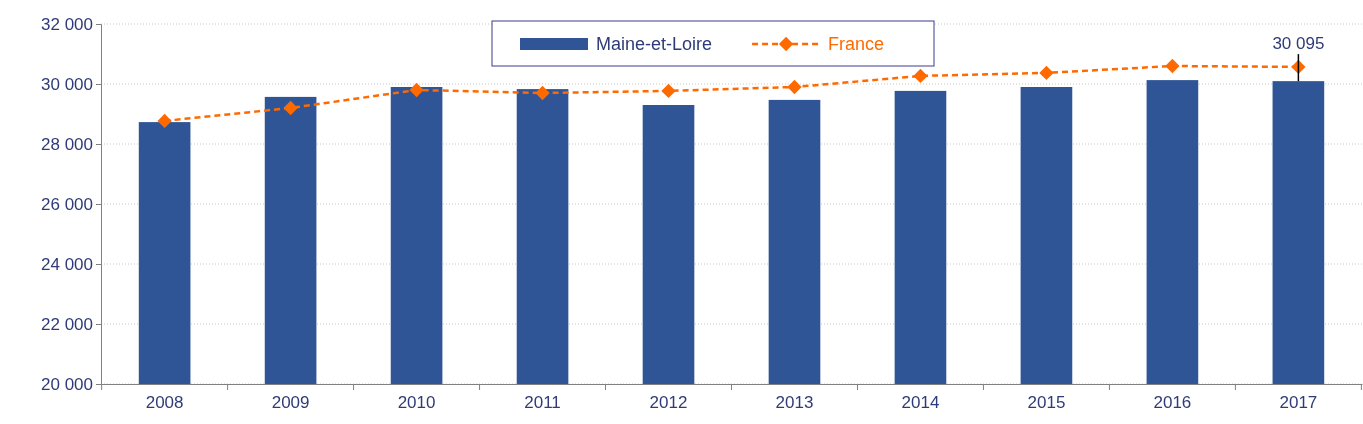 The width and height of the screenshot is (1363, 424). Describe the element at coordinates (1298, 403) in the screenshot. I see `x-tick-label: 2017` at that location.